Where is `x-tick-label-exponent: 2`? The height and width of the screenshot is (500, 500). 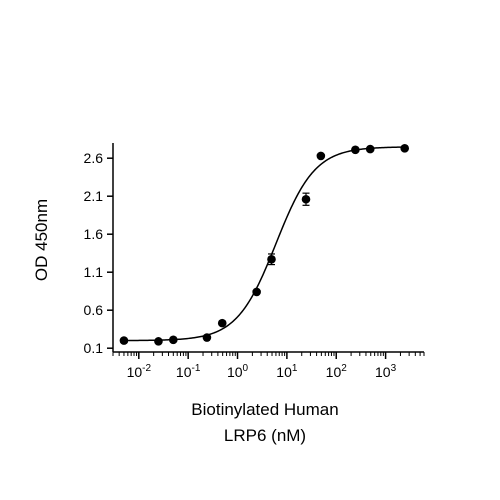 x-tick-label-exponent: 2 is located at coordinates (344, 368).